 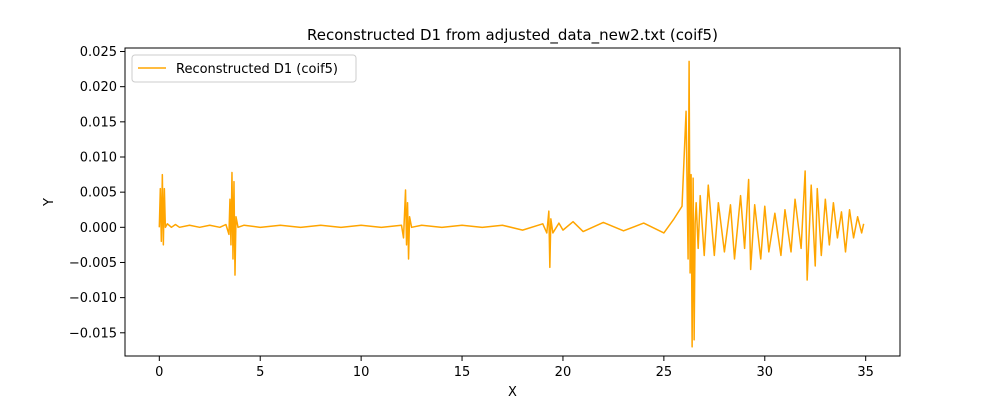 I want to click on y-tick-label: 0.025, so click(x=98, y=52).